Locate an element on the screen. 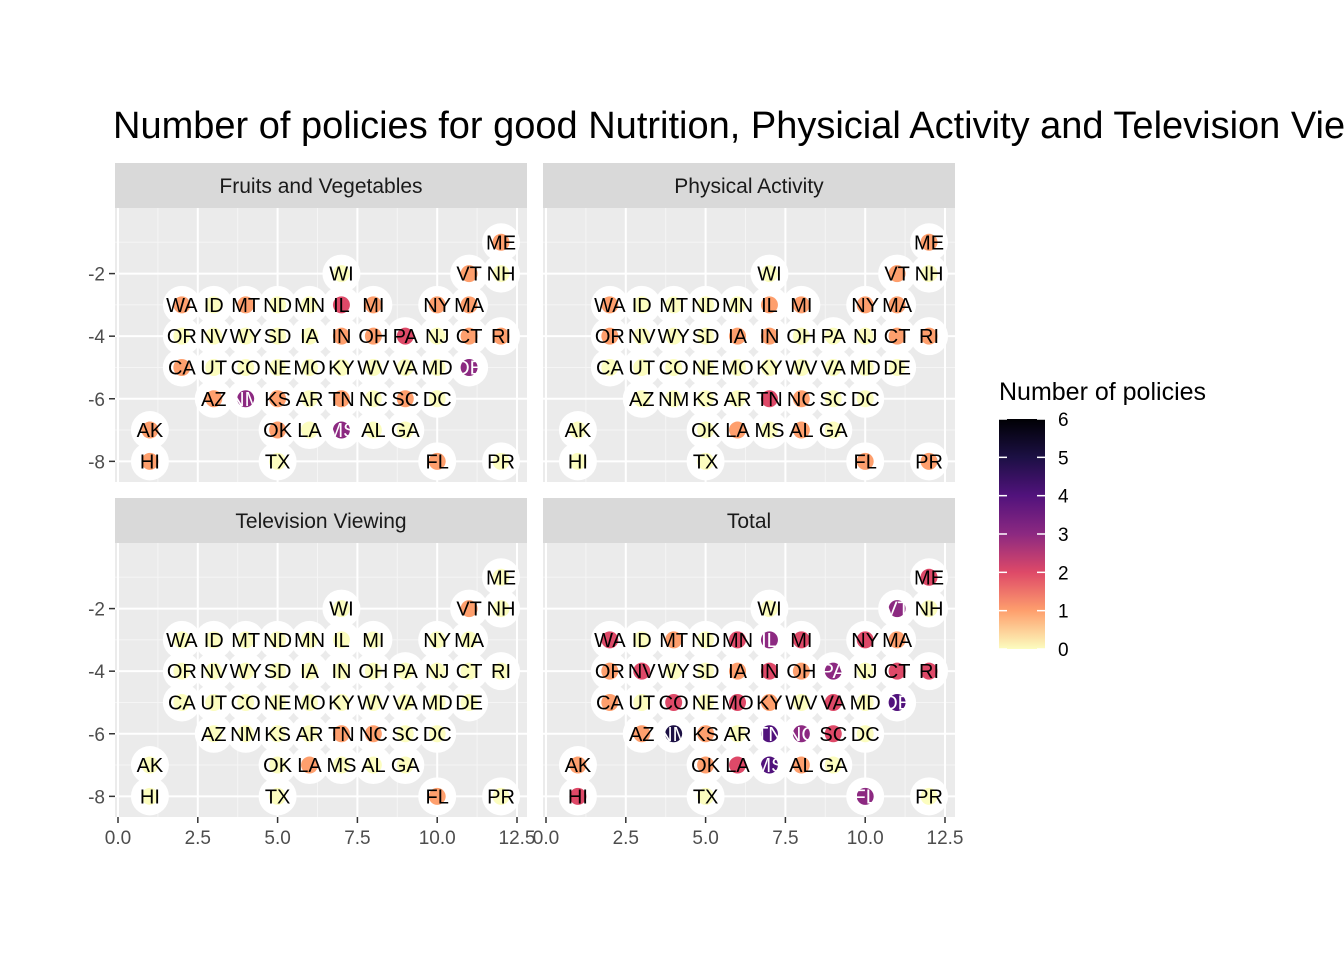  state-label: VA is located at coordinates (834, 703).